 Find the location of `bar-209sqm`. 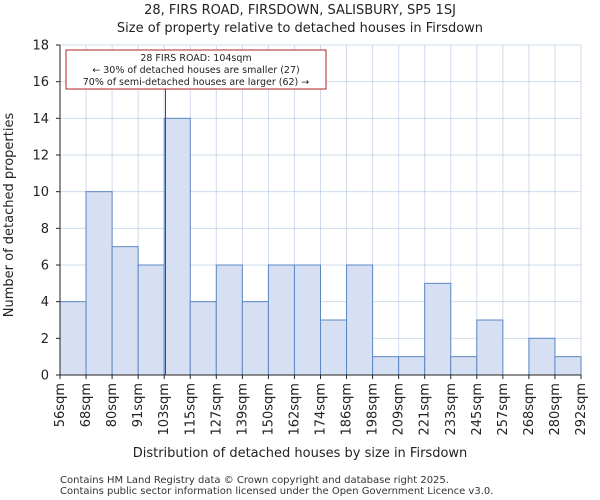

bar-209sqm is located at coordinates (412, 366).